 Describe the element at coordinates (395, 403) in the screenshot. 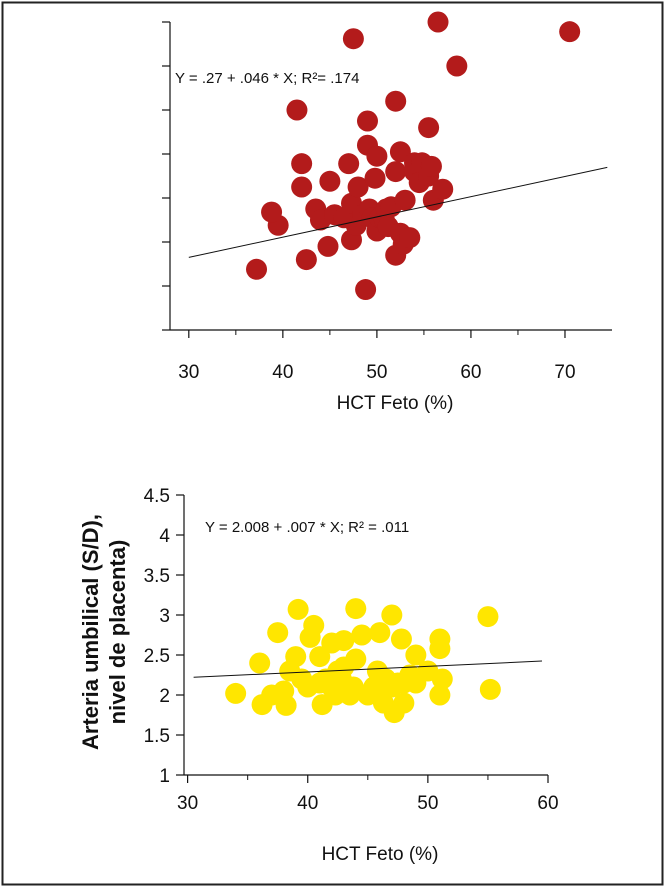

I see `top-x-axis-title: HCT Feto (%)` at that location.